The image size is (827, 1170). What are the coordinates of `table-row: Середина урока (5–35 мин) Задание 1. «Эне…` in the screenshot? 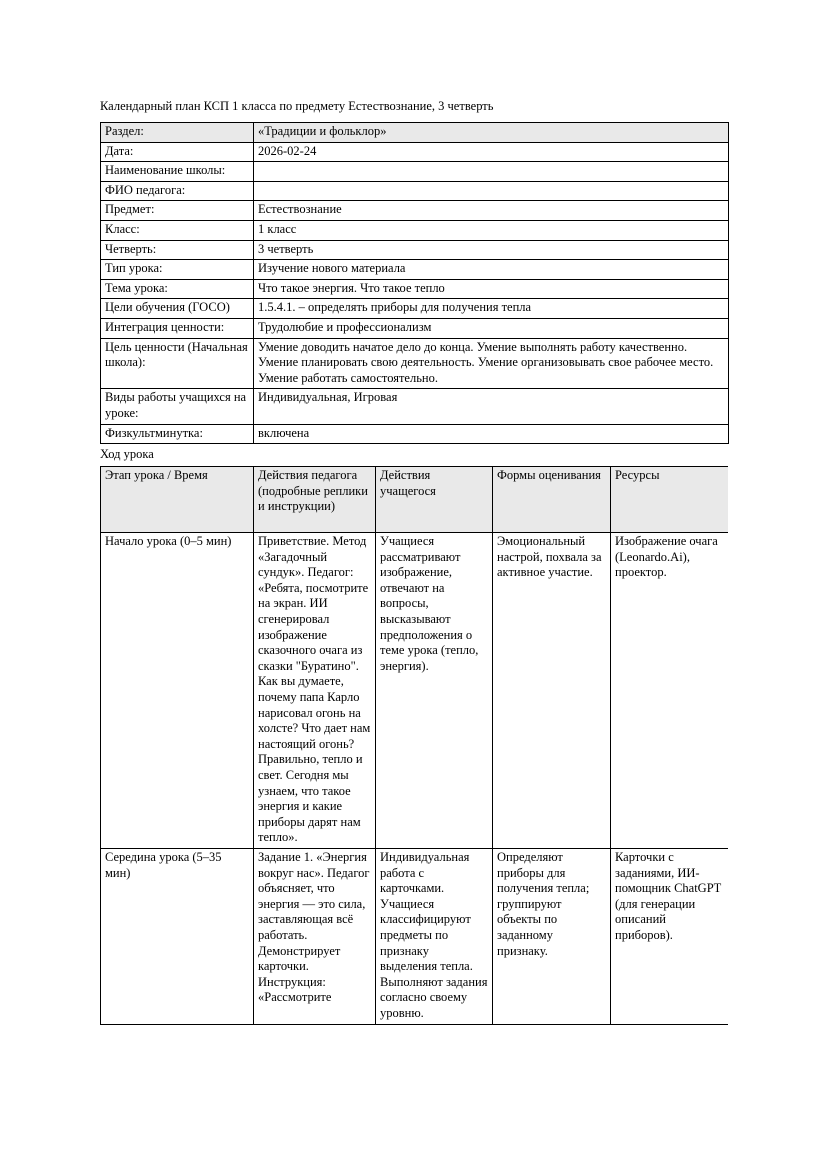 It's located at (414, 936).